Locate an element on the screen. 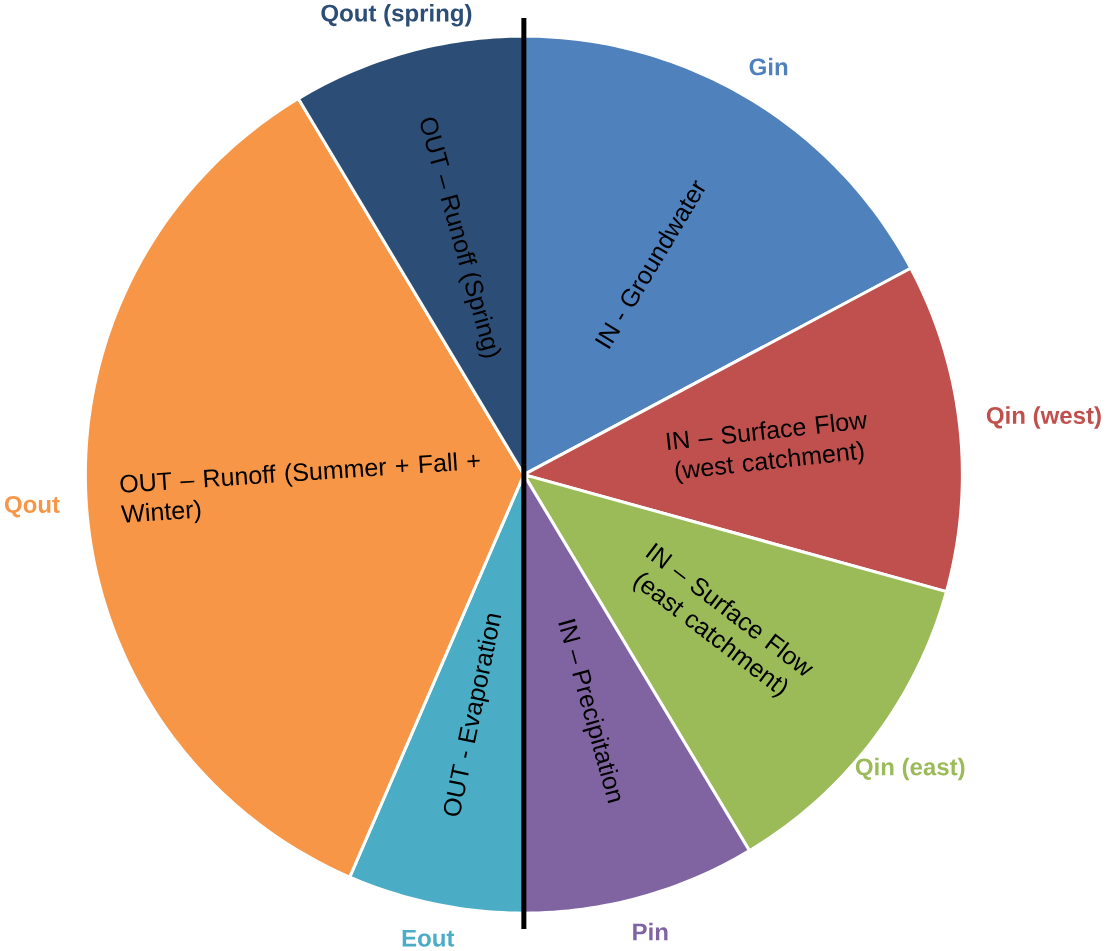  slice-label: Eout is located at coordinates (428, 938).